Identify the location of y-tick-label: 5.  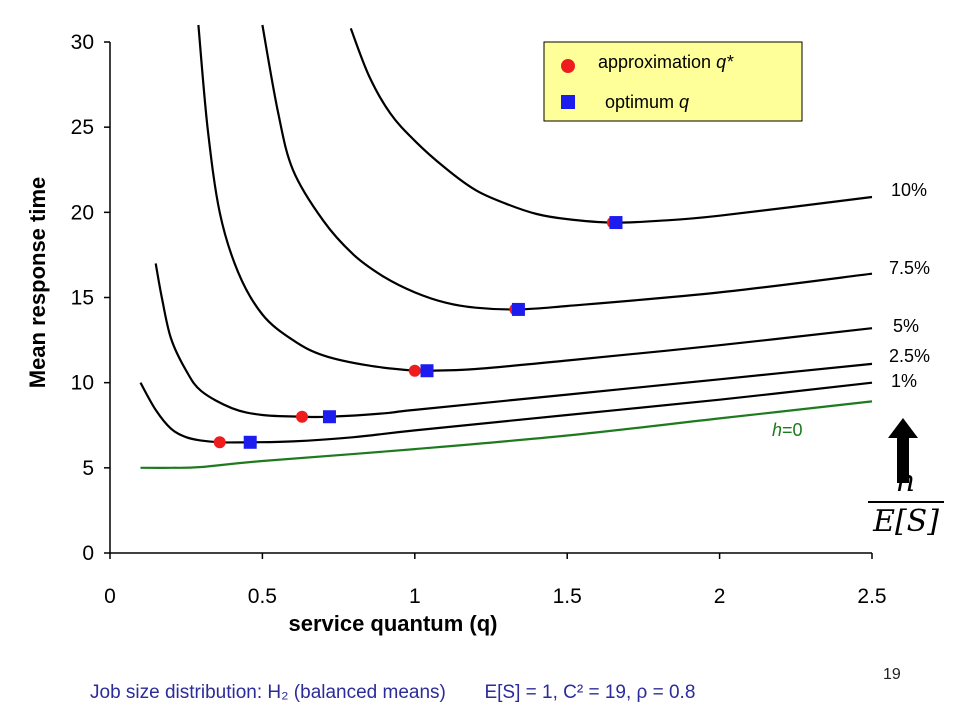
(88, 468).